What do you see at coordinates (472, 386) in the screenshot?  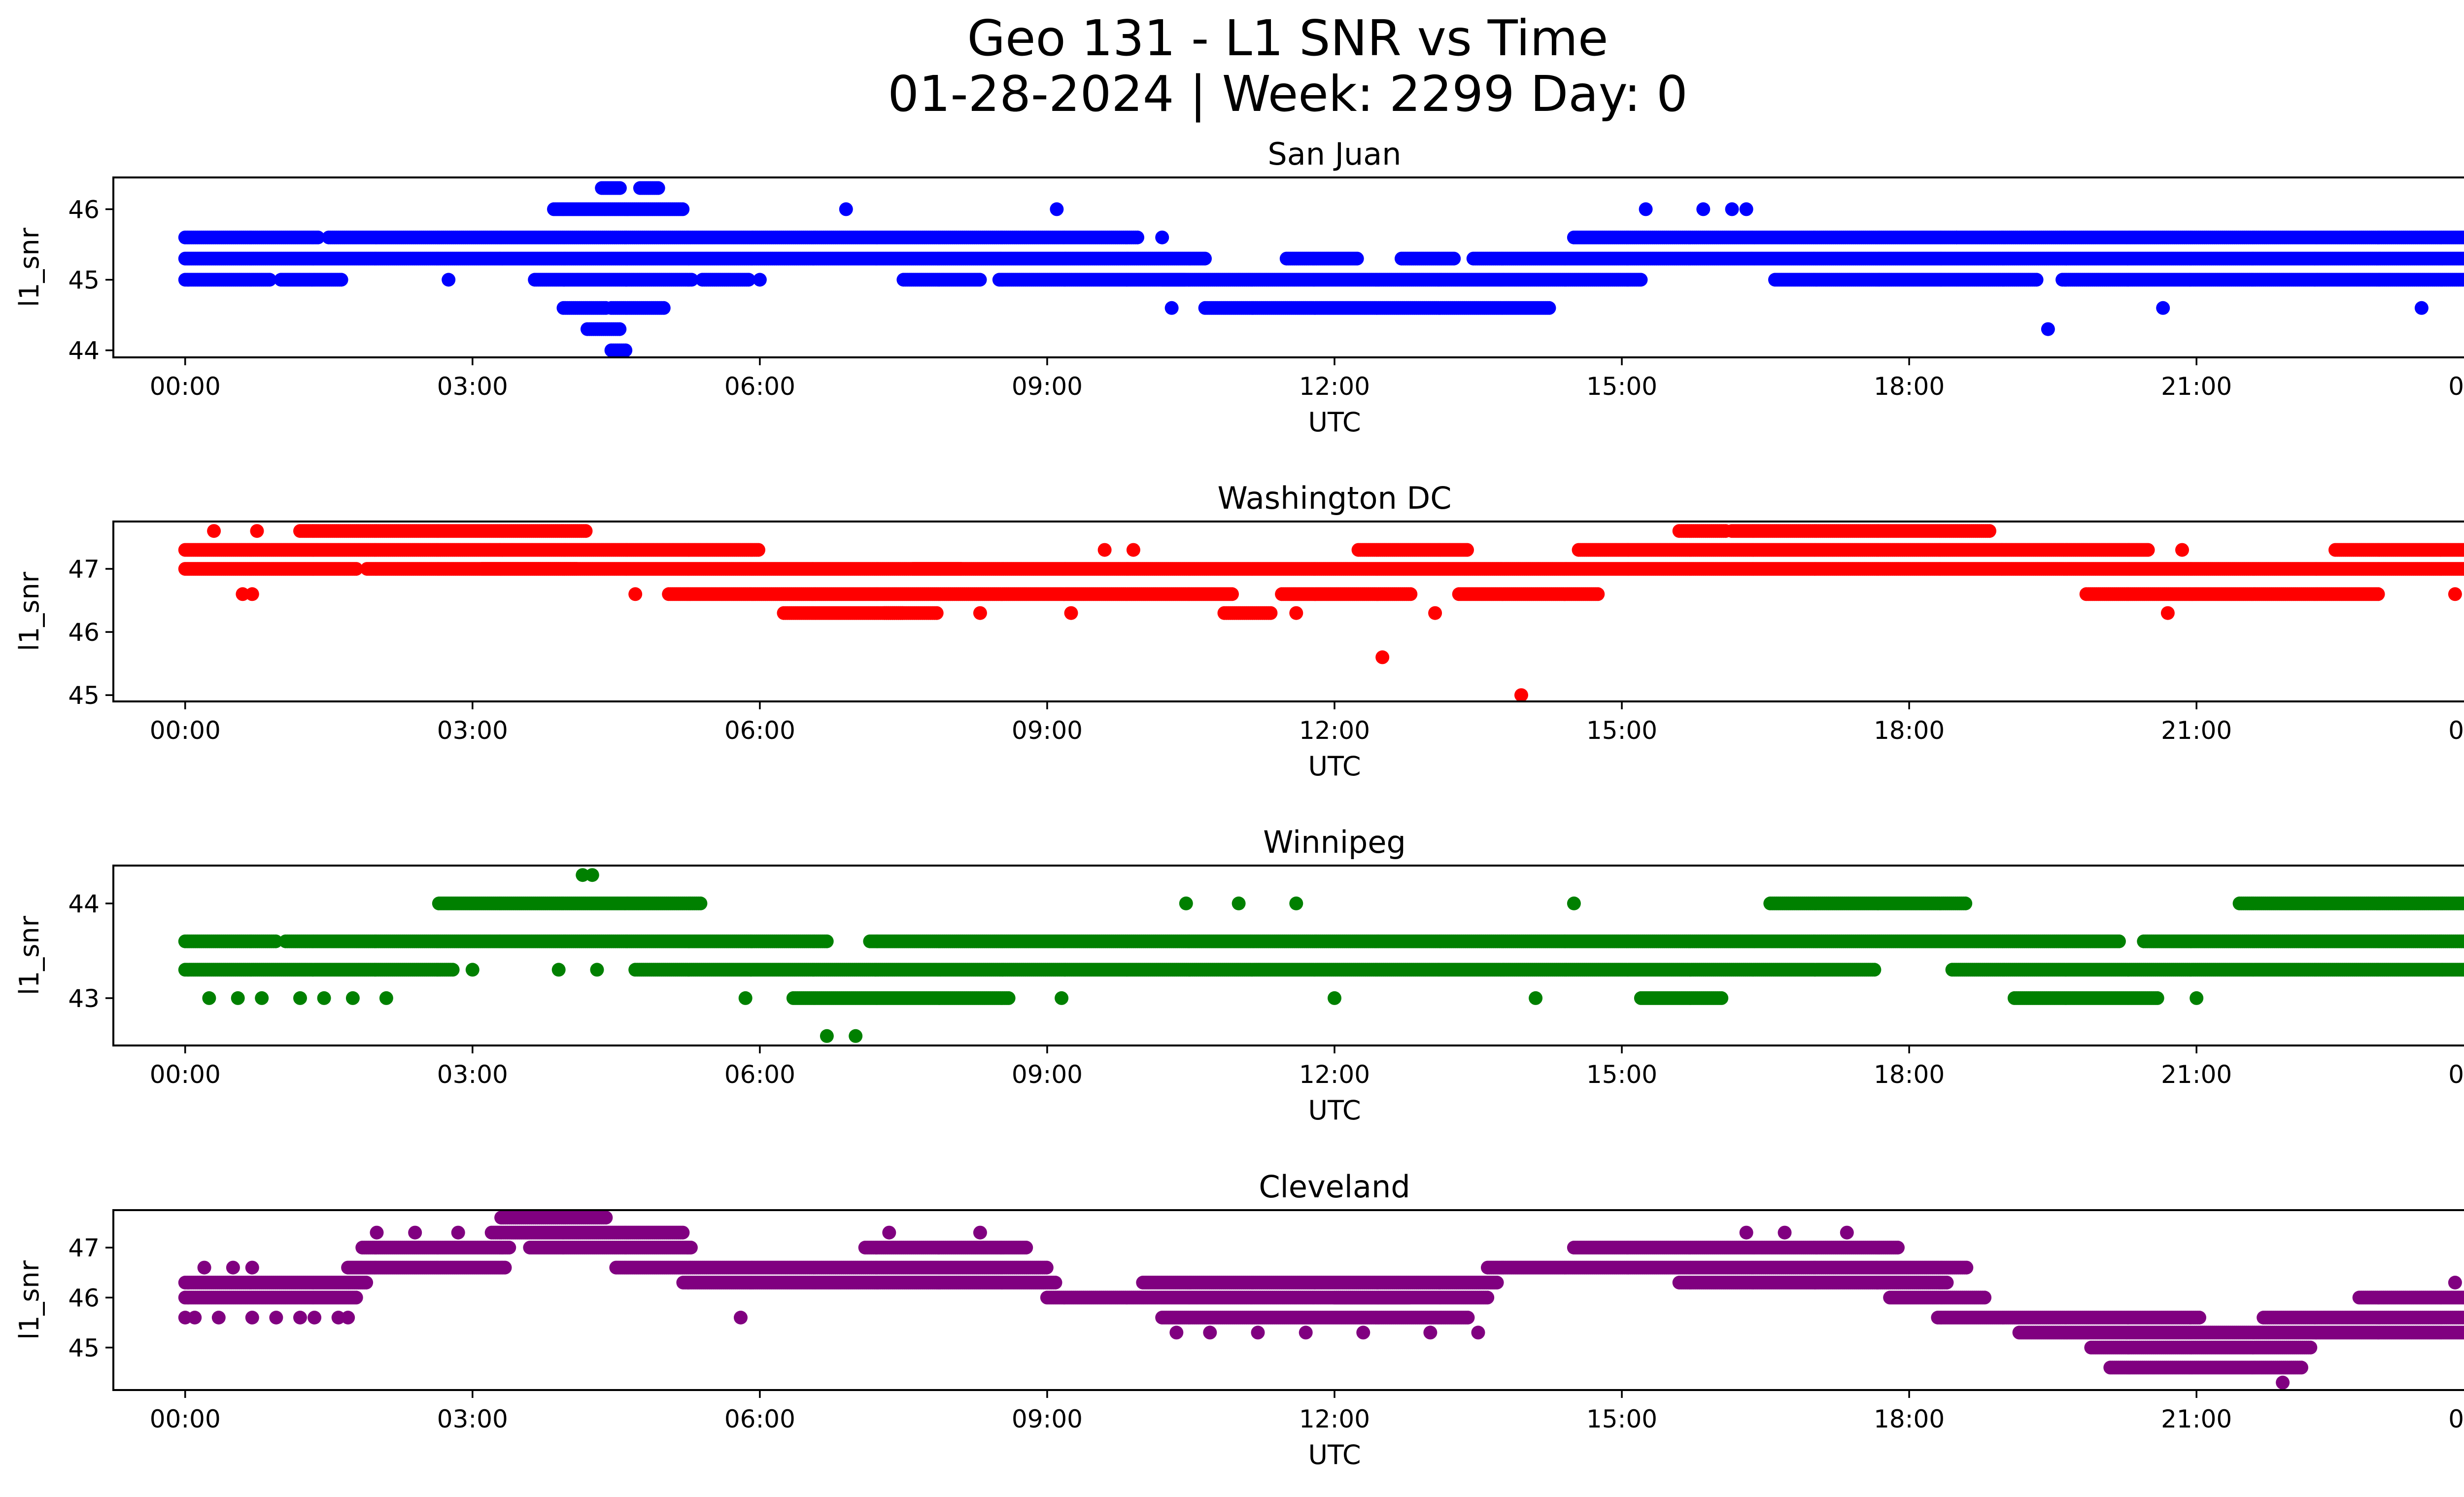 I see `x-tick-label: 03:00` at bounding box center [472, 386].